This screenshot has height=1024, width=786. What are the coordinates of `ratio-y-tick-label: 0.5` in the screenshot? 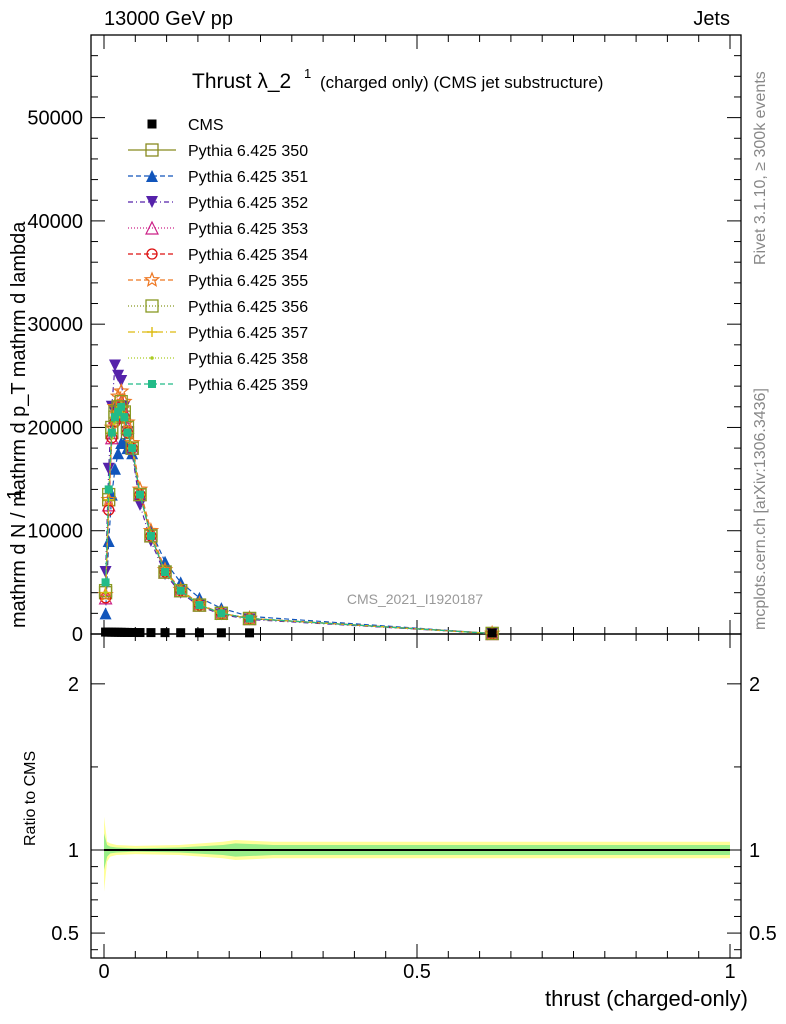 It's located at (65, 934).